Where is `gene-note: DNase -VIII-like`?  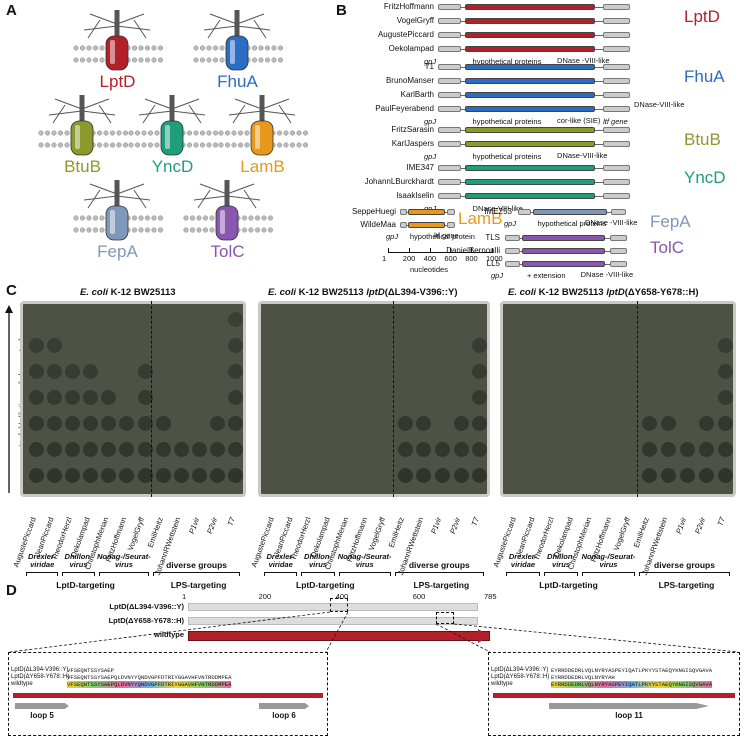
gene-note: DNase -VIII-like is located at coordinates (583, 60).